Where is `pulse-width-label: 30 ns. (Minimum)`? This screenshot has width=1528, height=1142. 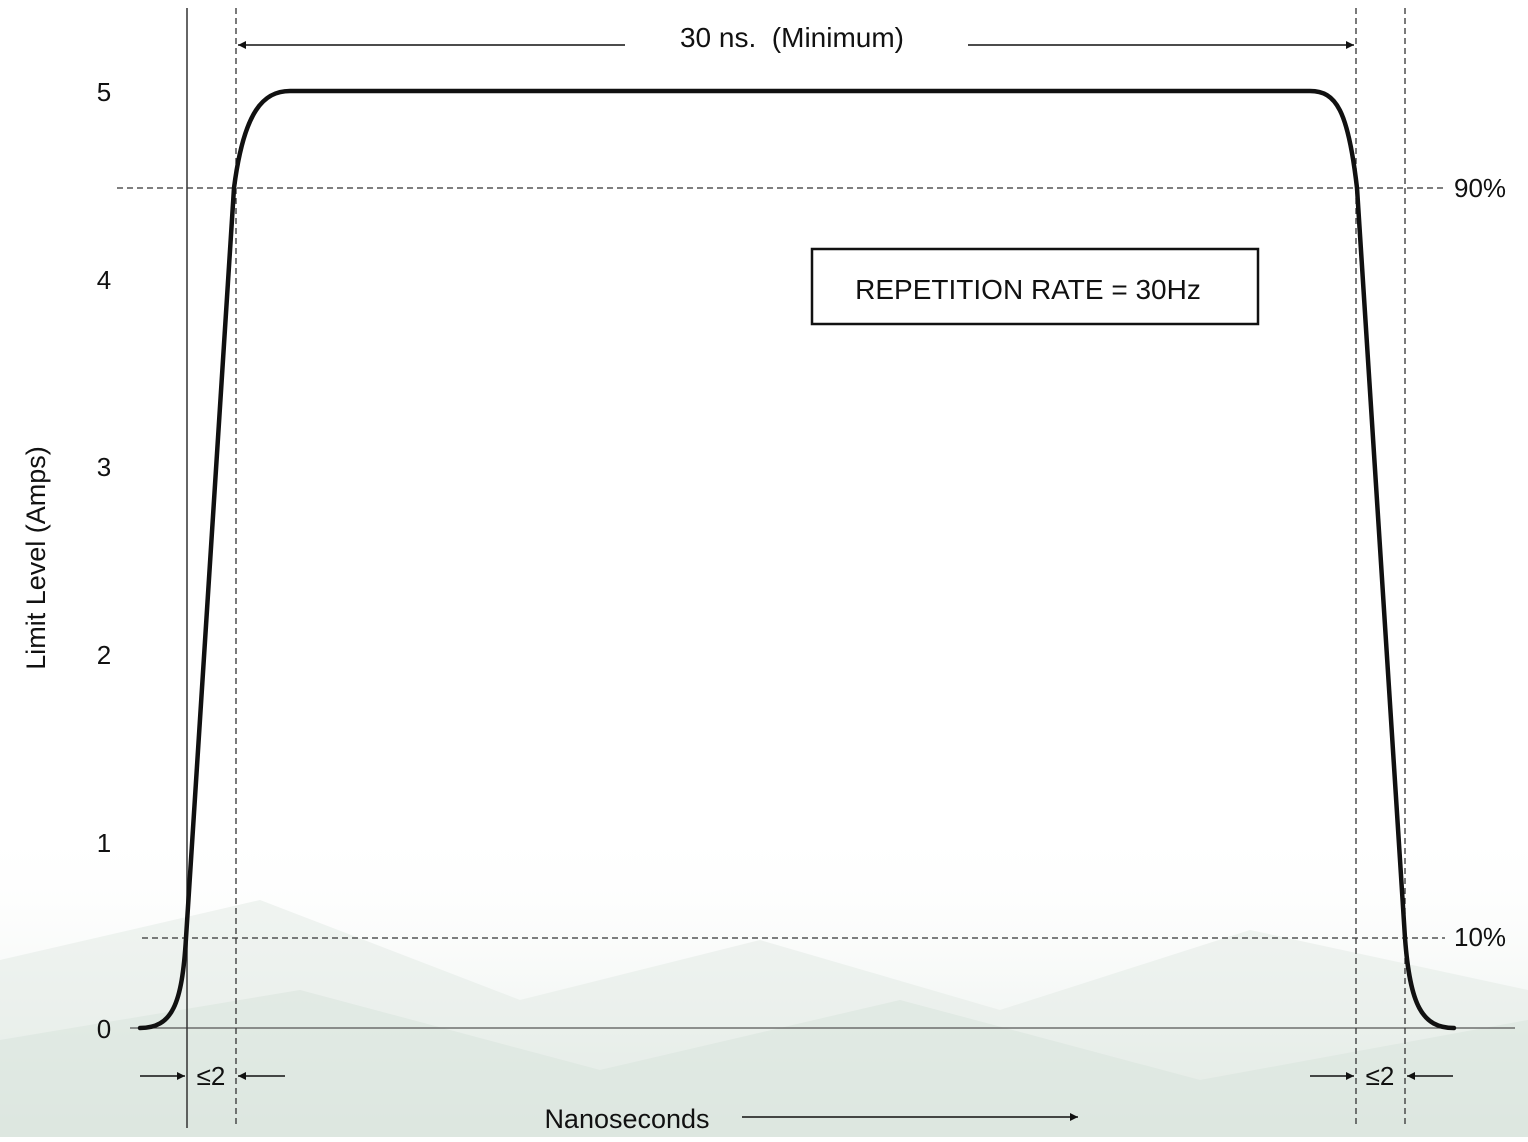 pulse-width-label: 30 ns. (Minimum) is located at coordinates (792, 37).